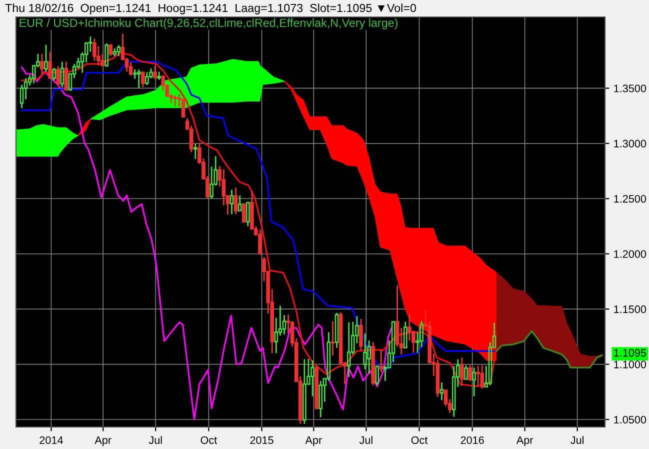 The image size is (649, 449). I want to click on y-tick-label: 1.2000, so click(630, 254).